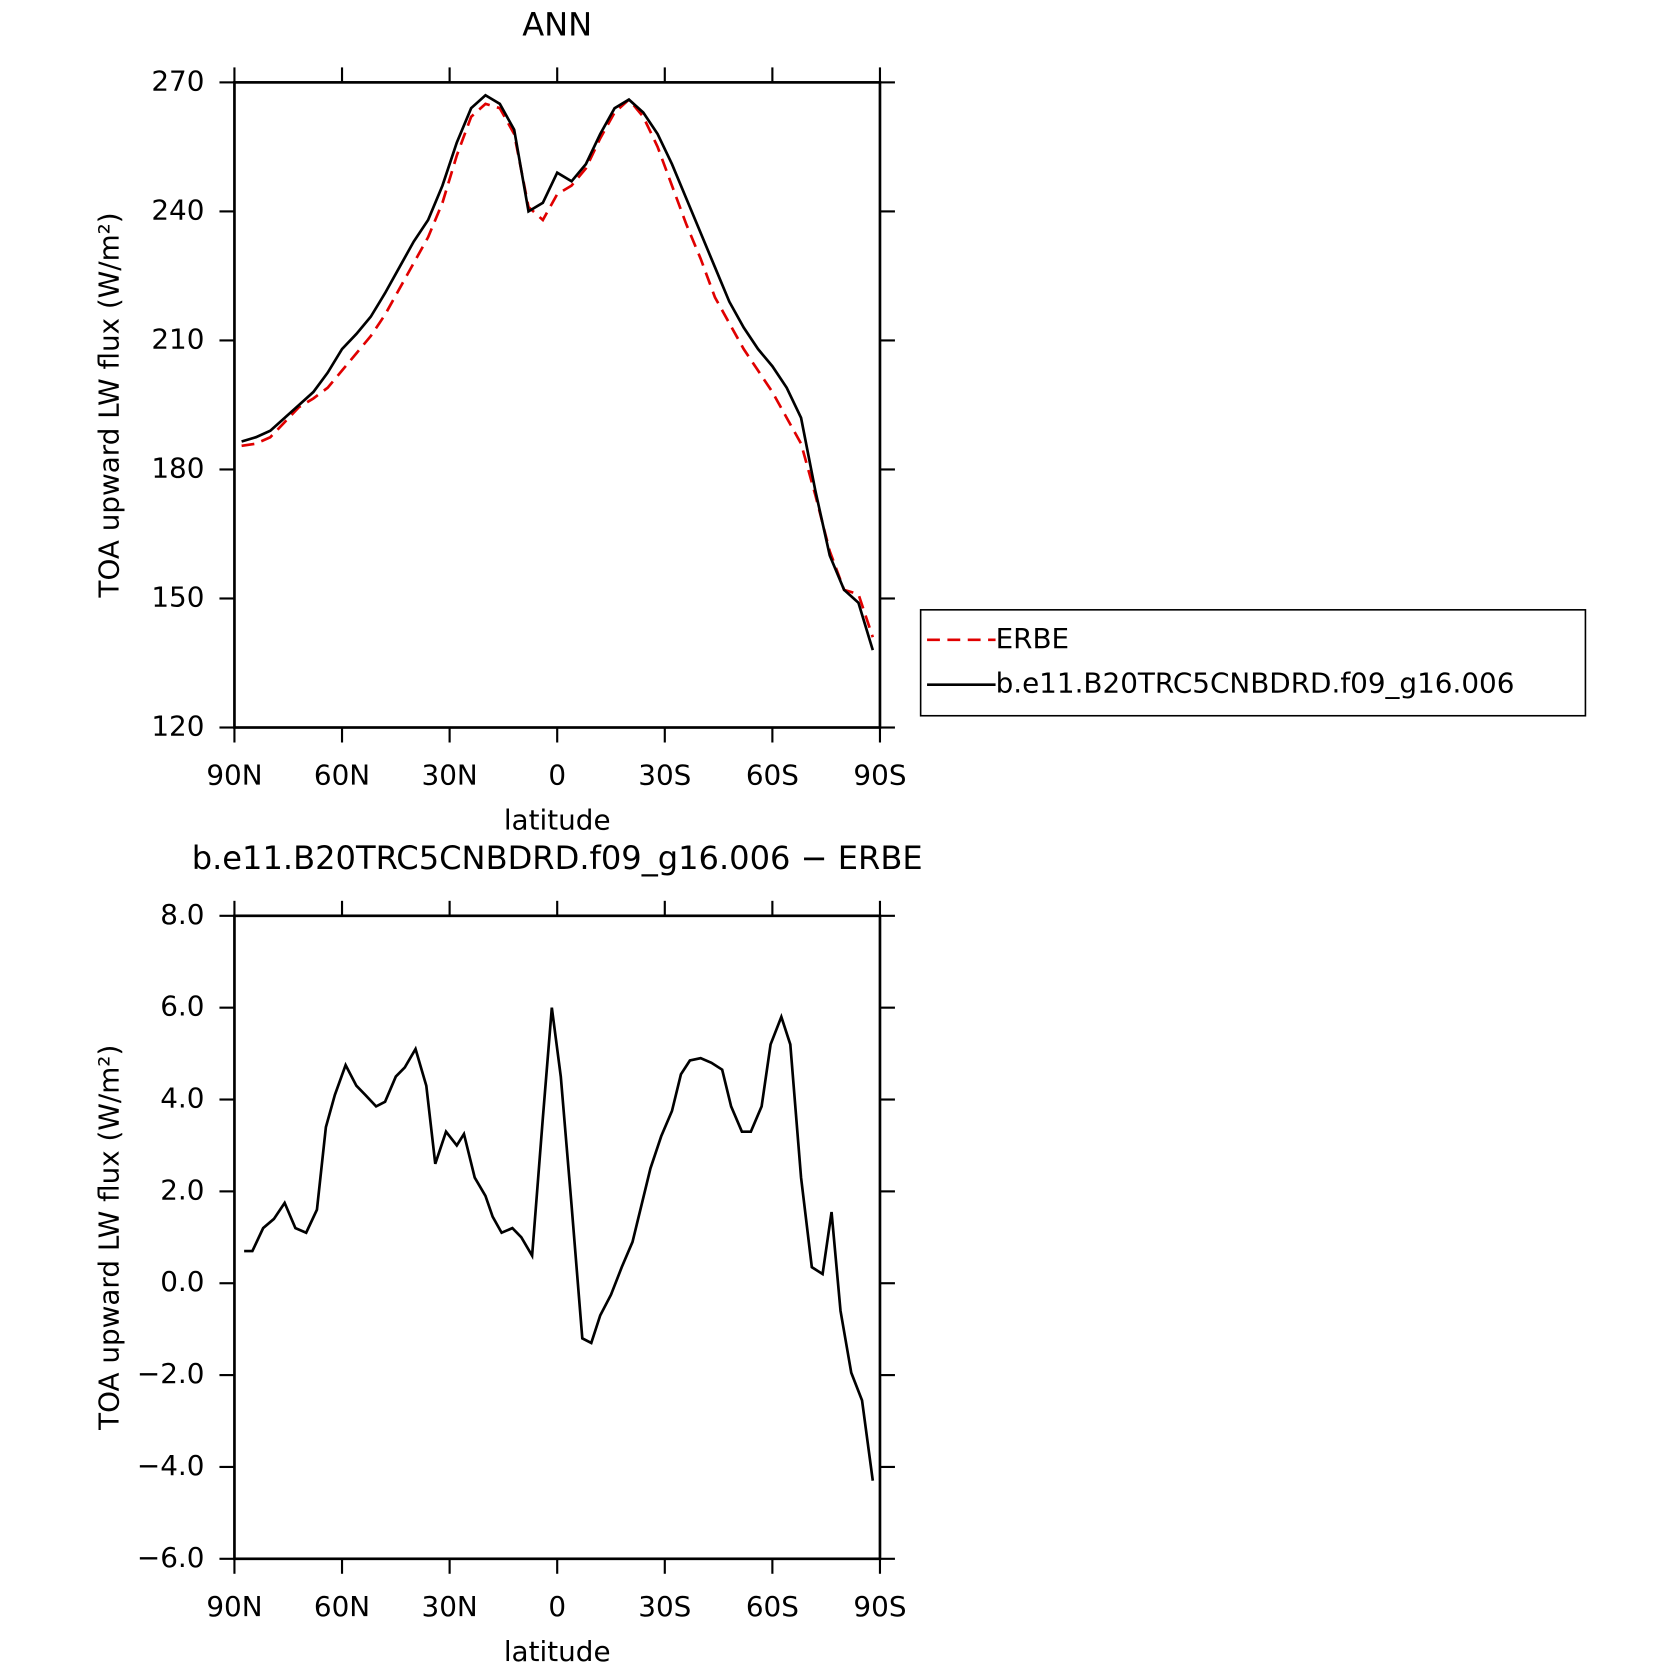 The height and width of the screenshot is (1669, 1670). What do you see at coordinates (177, 338) in the screenshot?
I see `y-tick-label: 210` at bounding box center [177, 338].